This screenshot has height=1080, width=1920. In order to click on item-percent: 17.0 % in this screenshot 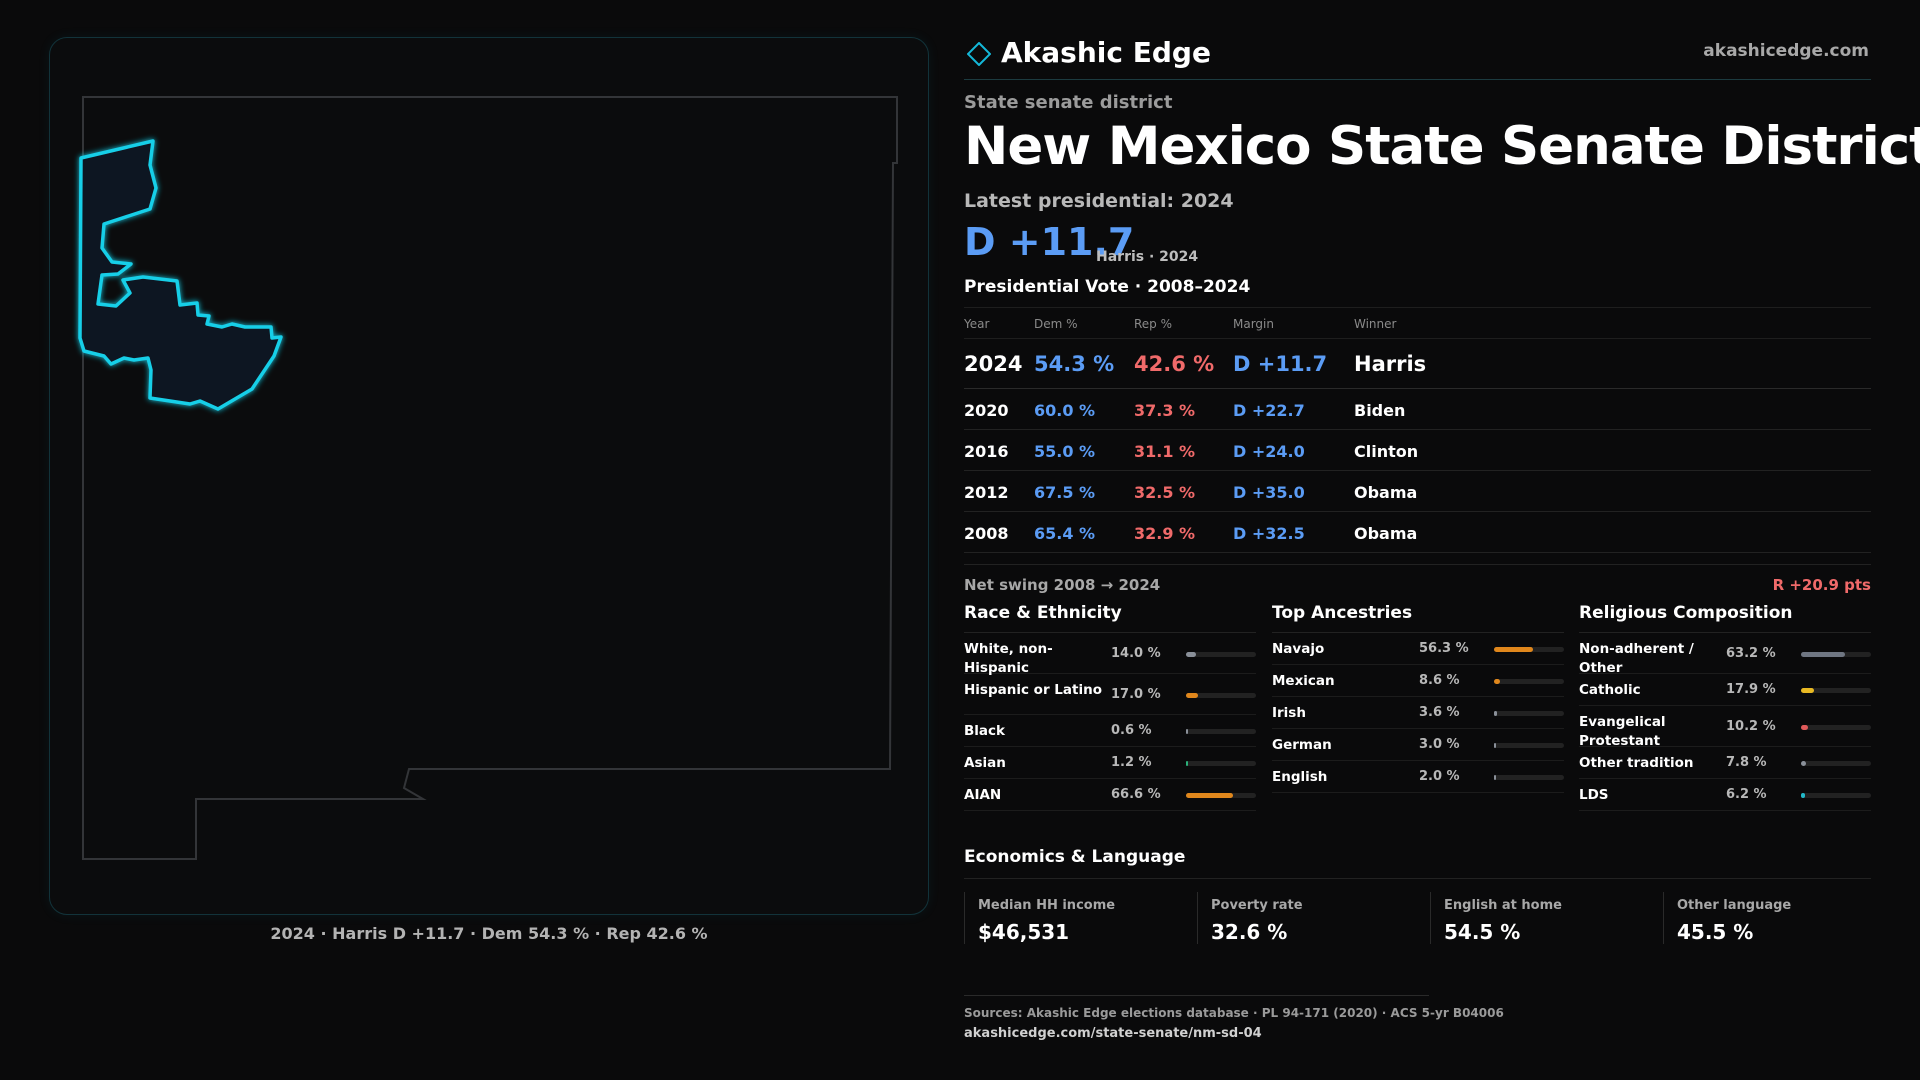, I will do `click(1136, 694)`.